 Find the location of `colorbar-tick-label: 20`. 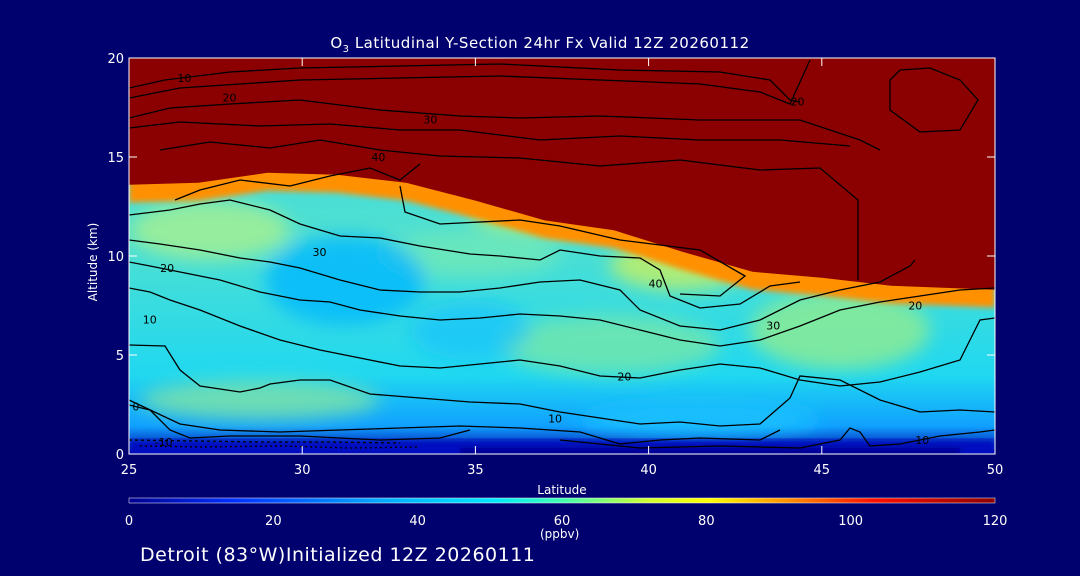

colorbar-tick-label: 20 is located at coordinates (273, 521).